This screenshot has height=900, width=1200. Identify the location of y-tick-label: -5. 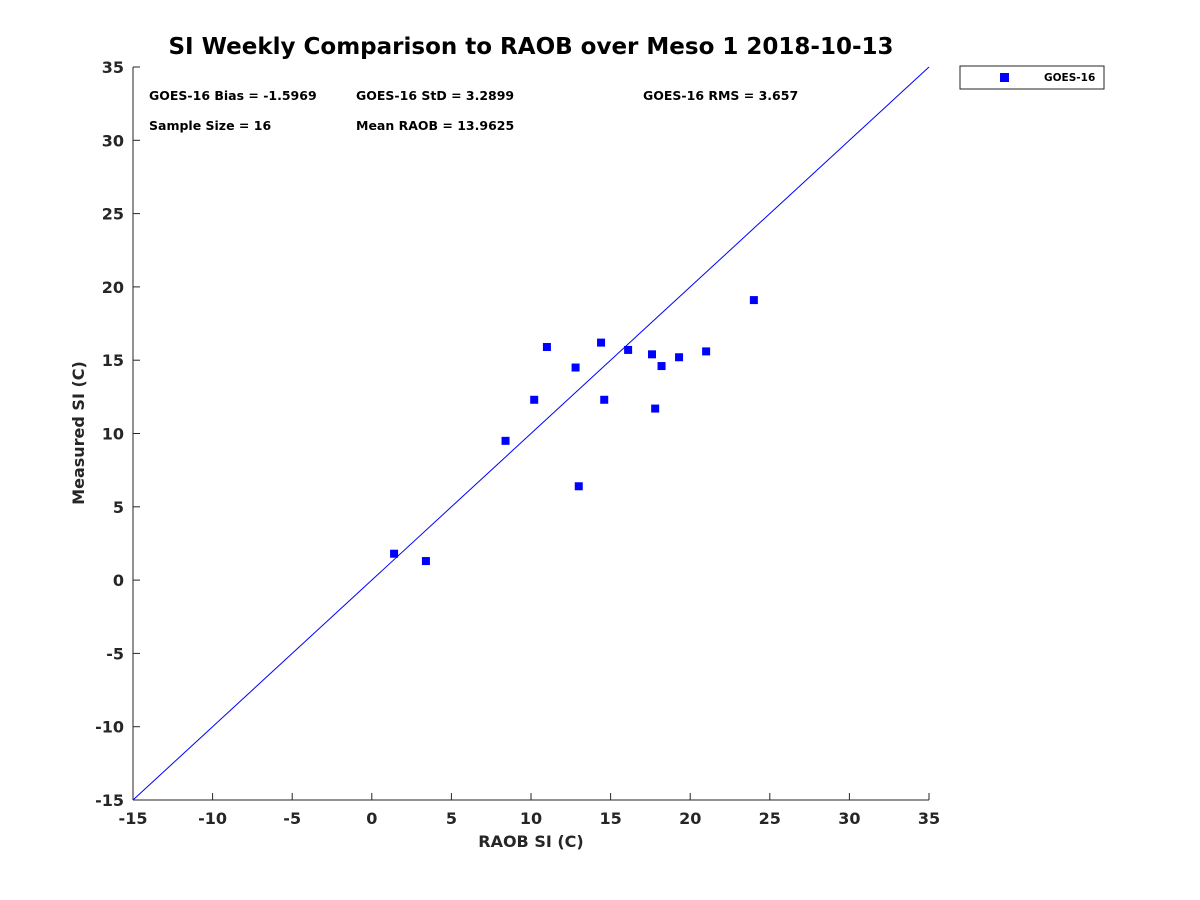
(115, 653).